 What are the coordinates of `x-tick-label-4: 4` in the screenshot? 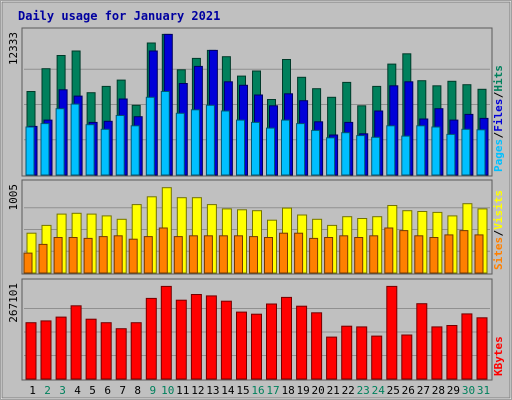 It's located at (77, 390).